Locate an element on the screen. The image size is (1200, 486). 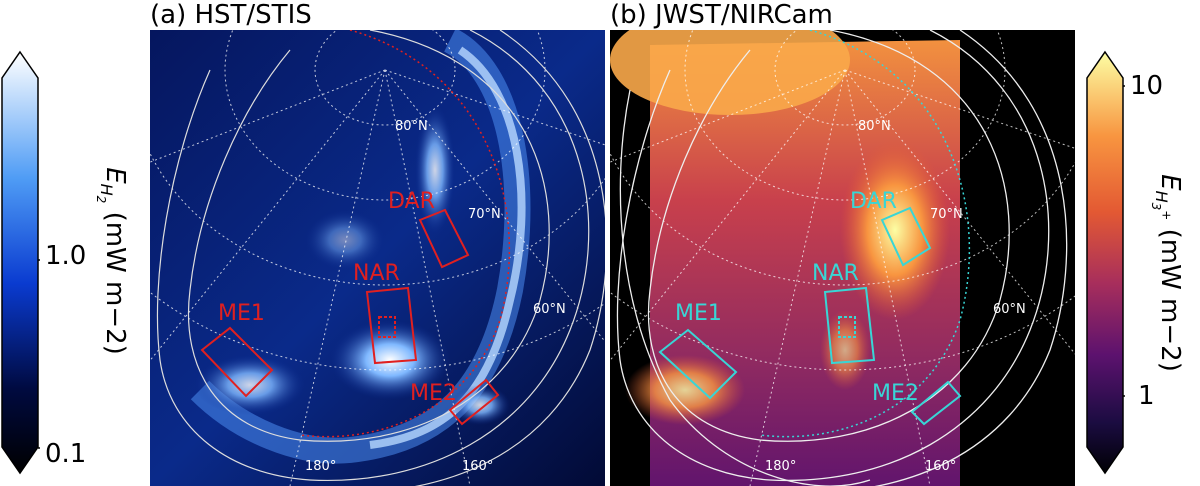
panel-b-nar-box is located at coordinates (849, 325).